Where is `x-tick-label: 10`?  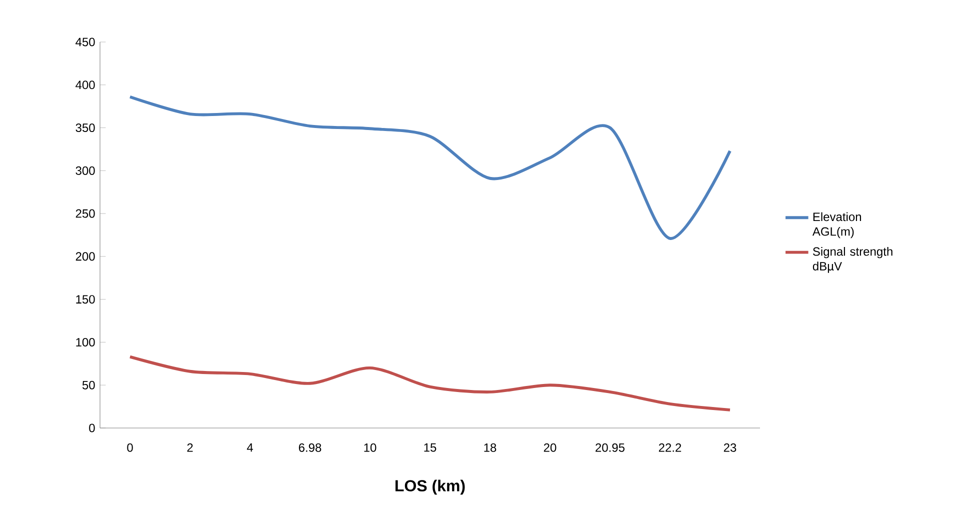
x-tick-label: 10 is located at coordinates (370, 447).